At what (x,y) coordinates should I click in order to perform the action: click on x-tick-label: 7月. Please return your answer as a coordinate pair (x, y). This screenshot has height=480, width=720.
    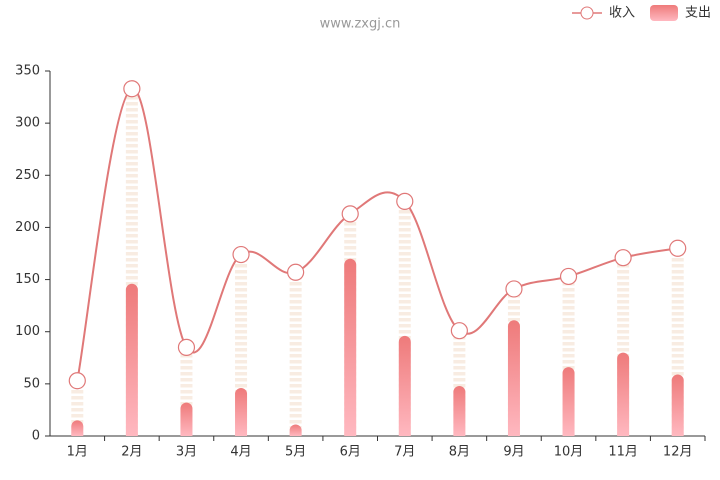
    Looking at the image, I should click on (404, 452).